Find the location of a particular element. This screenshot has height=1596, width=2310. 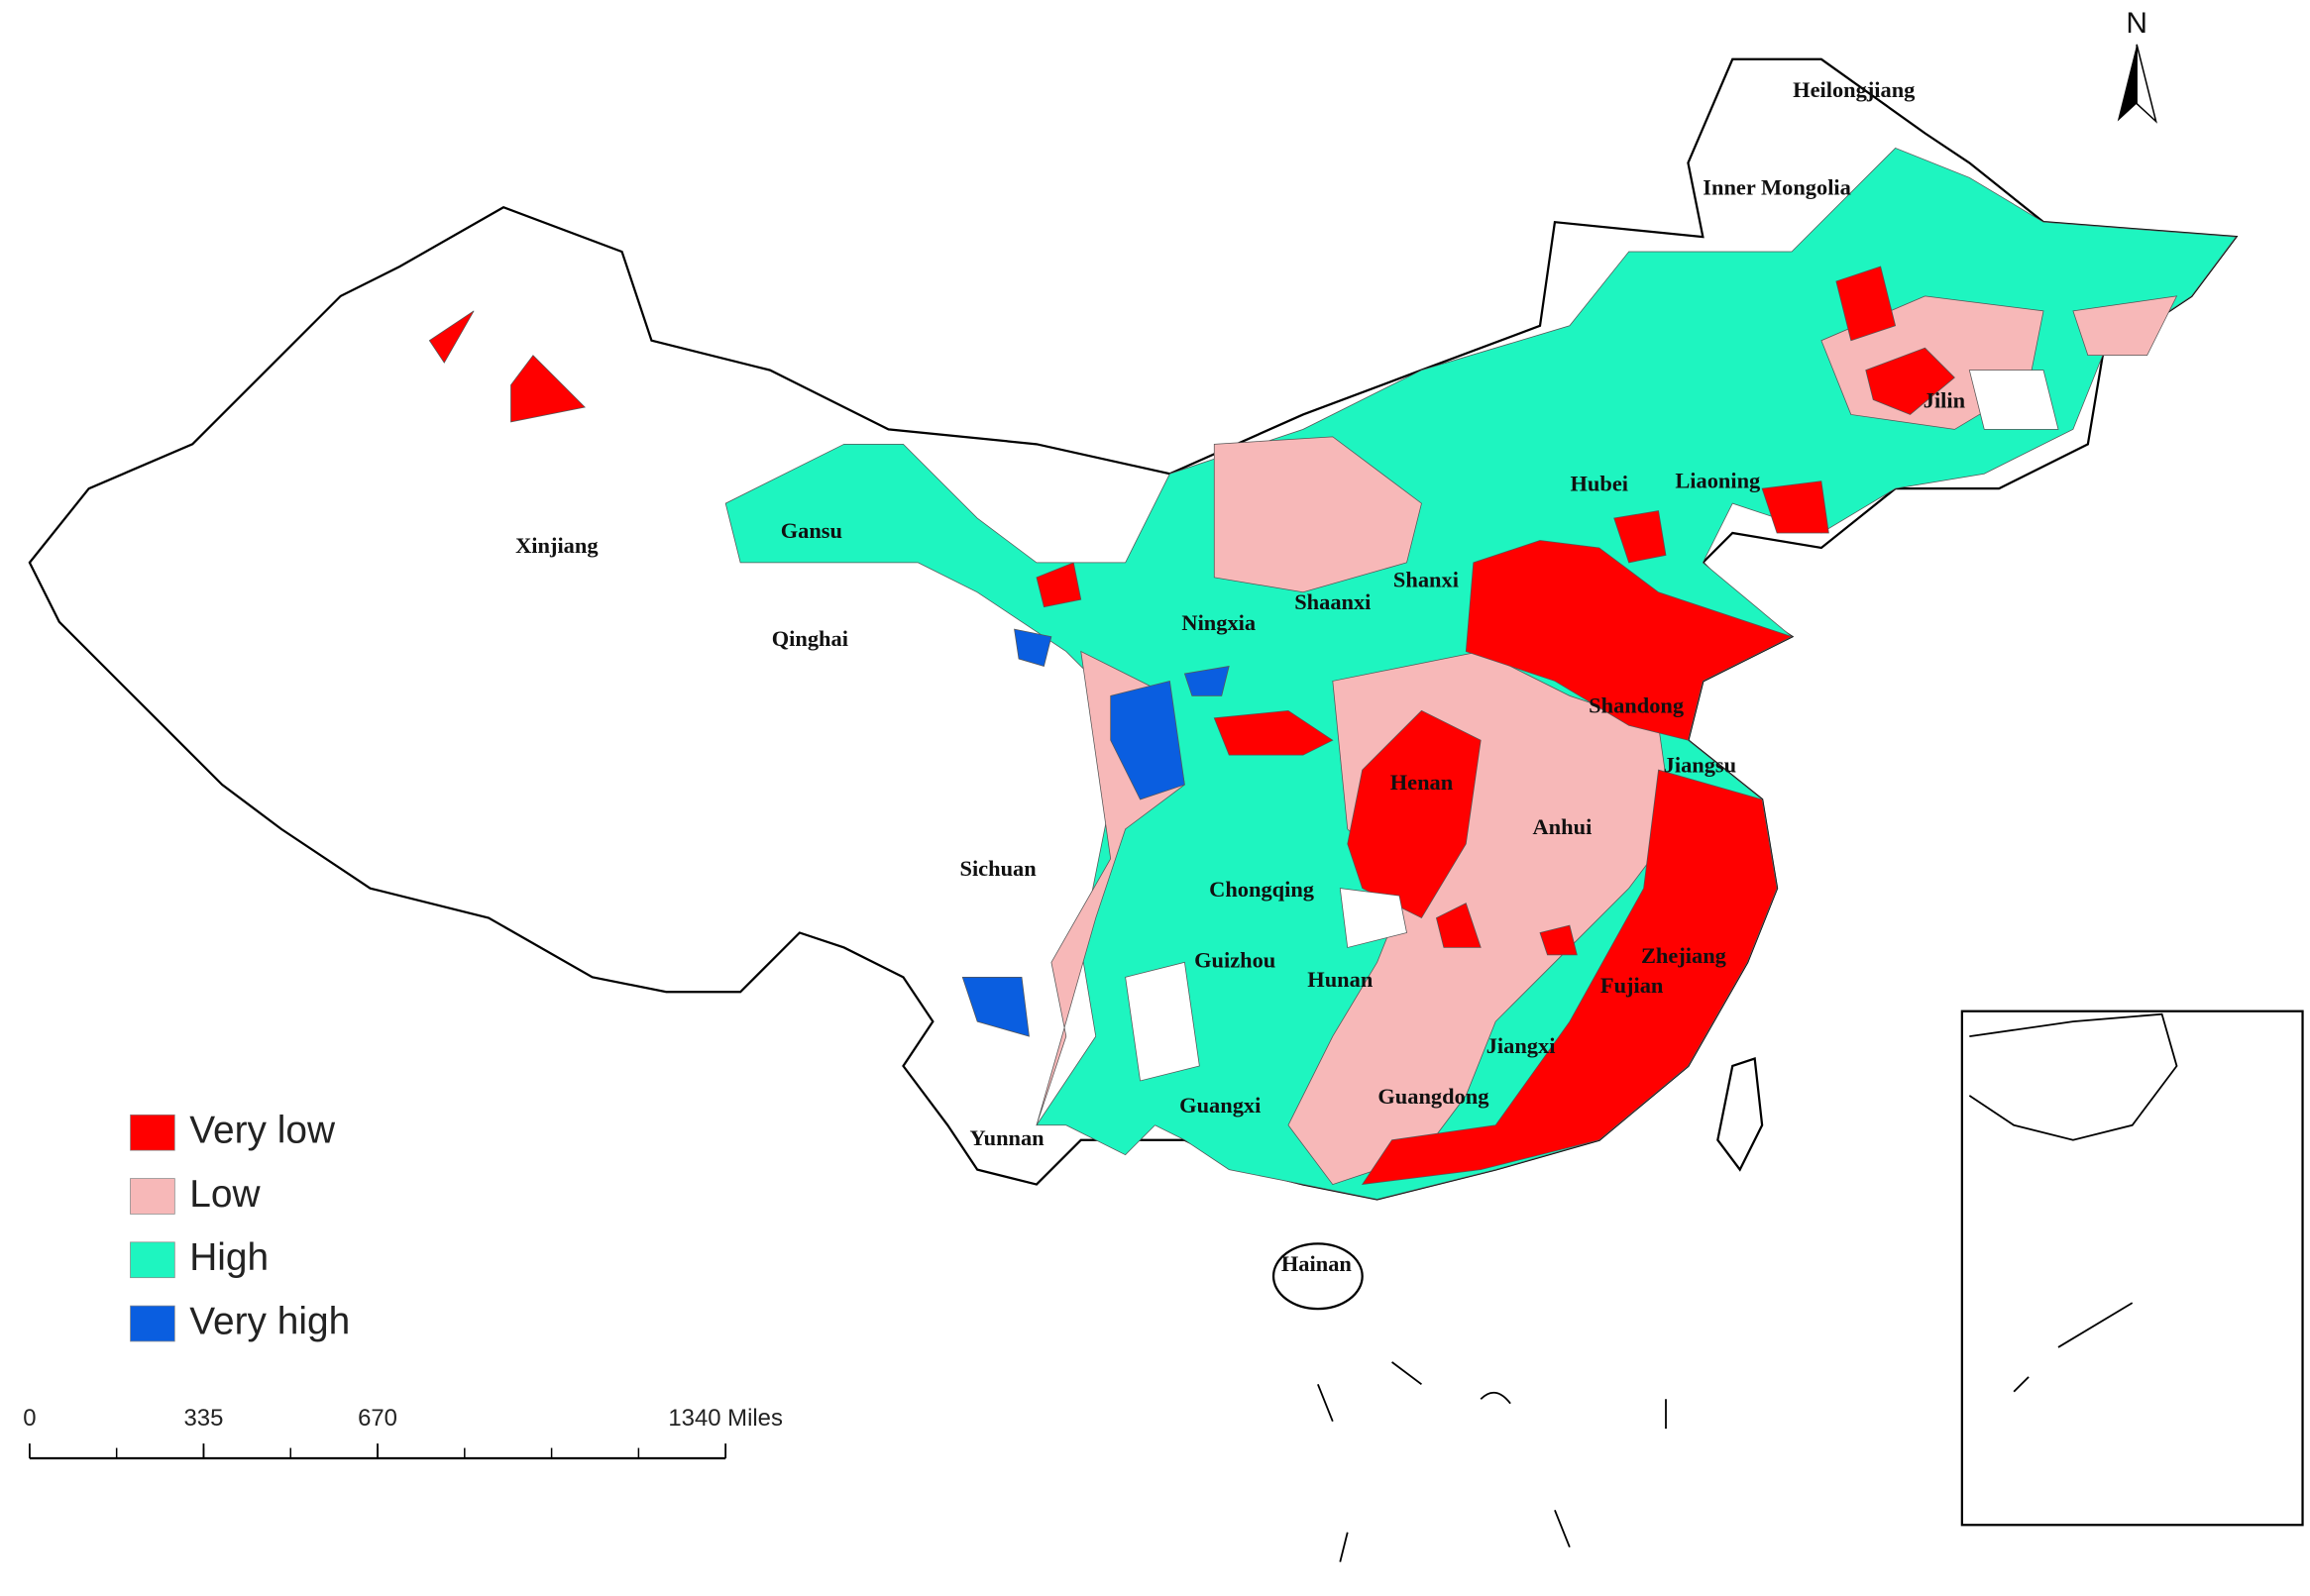

legend-label: Low is located at coordinates (225, 1194).